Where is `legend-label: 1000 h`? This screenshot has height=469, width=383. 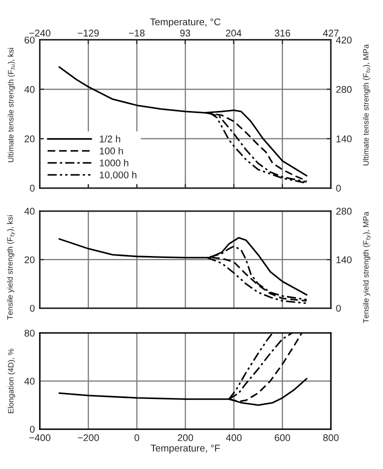 legend-label: 1000 h is located at coordinates (114, 162).